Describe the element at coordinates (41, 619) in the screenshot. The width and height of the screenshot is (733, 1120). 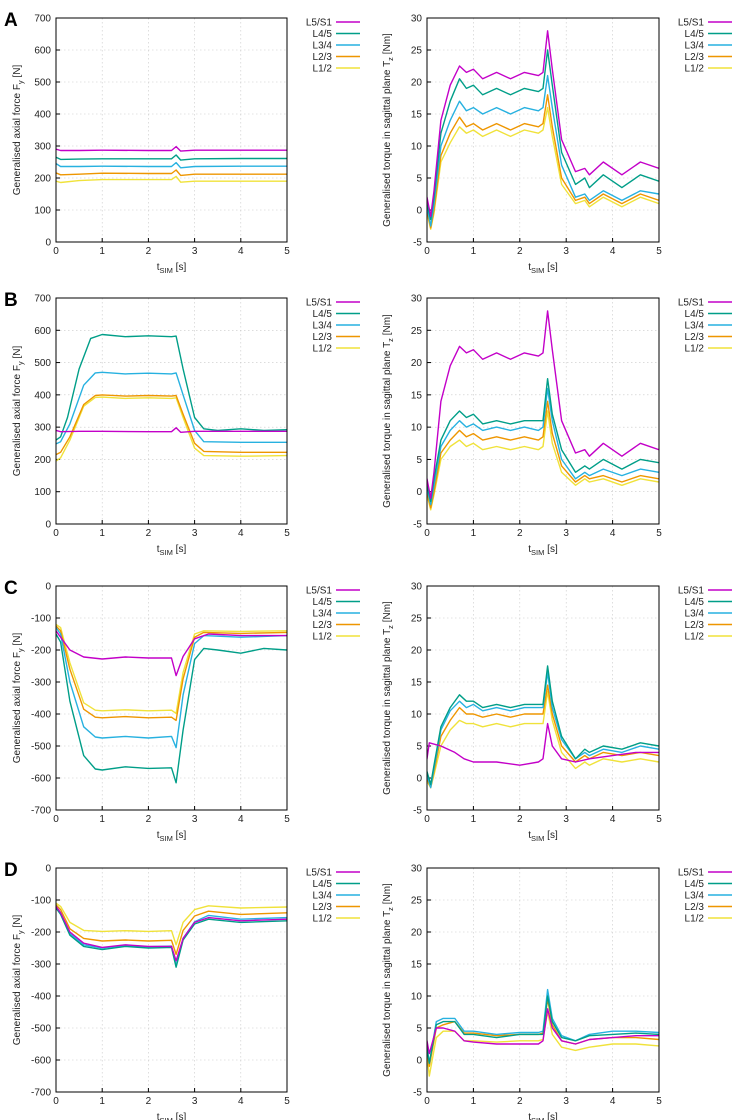
I see `y-tick-label: -100` at that location.